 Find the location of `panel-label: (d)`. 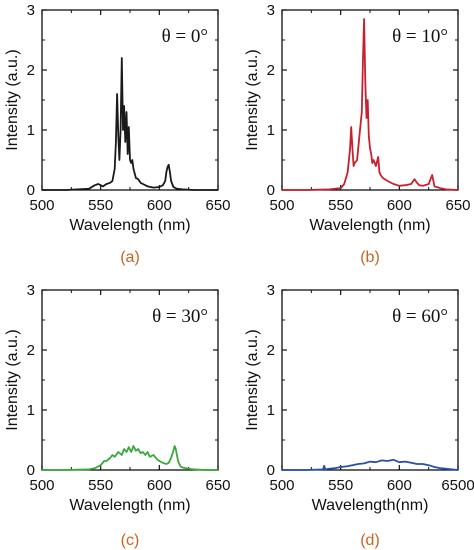

panel-label: (d) is located at coordinates (370, 540).